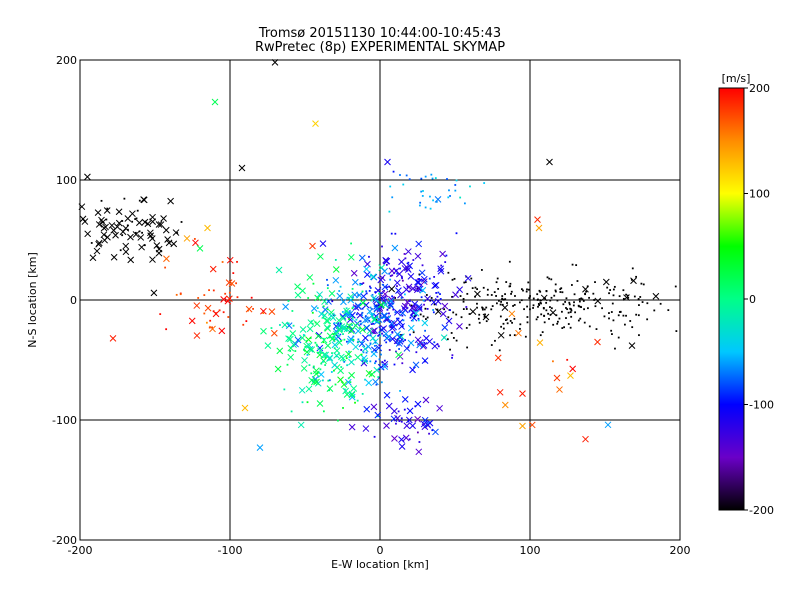 The height and width of the screenshot is (600, 800). Describe the element at coordinates (66, 180) in the screenshot. I see `y-tick-label: 100` at that location.